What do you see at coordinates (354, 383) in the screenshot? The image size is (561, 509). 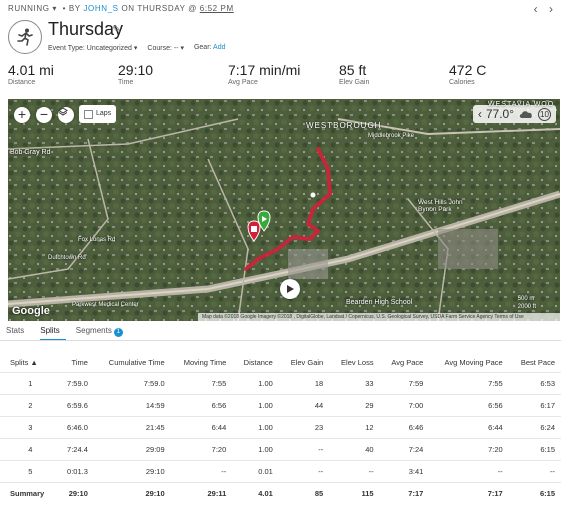 I see `table-cell: 33` at bounding box center [354, 383].